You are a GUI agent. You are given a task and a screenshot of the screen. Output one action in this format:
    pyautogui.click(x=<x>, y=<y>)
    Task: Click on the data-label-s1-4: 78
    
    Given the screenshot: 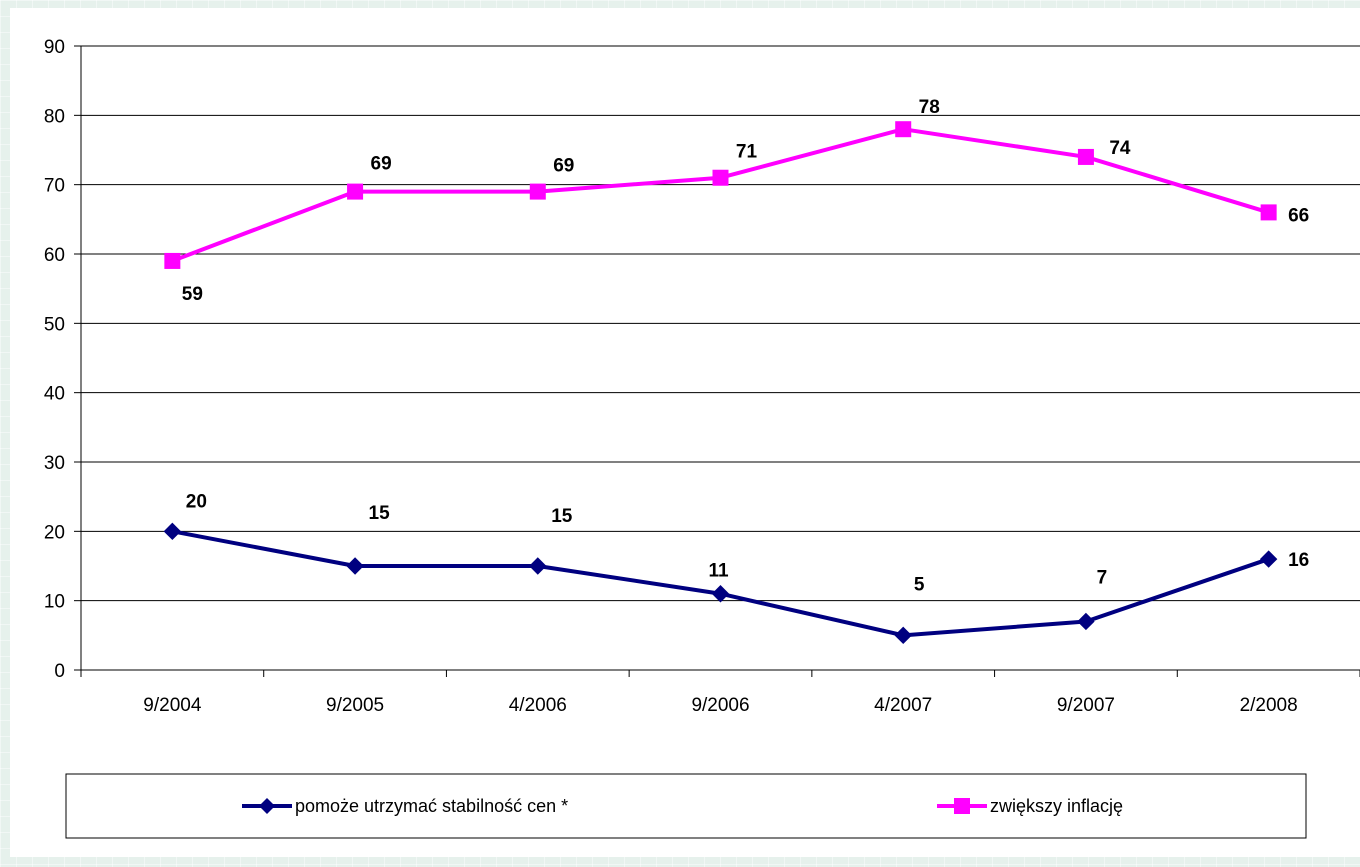 What is the action you would take?
    pyautogui.click(x=929, y=107)
    